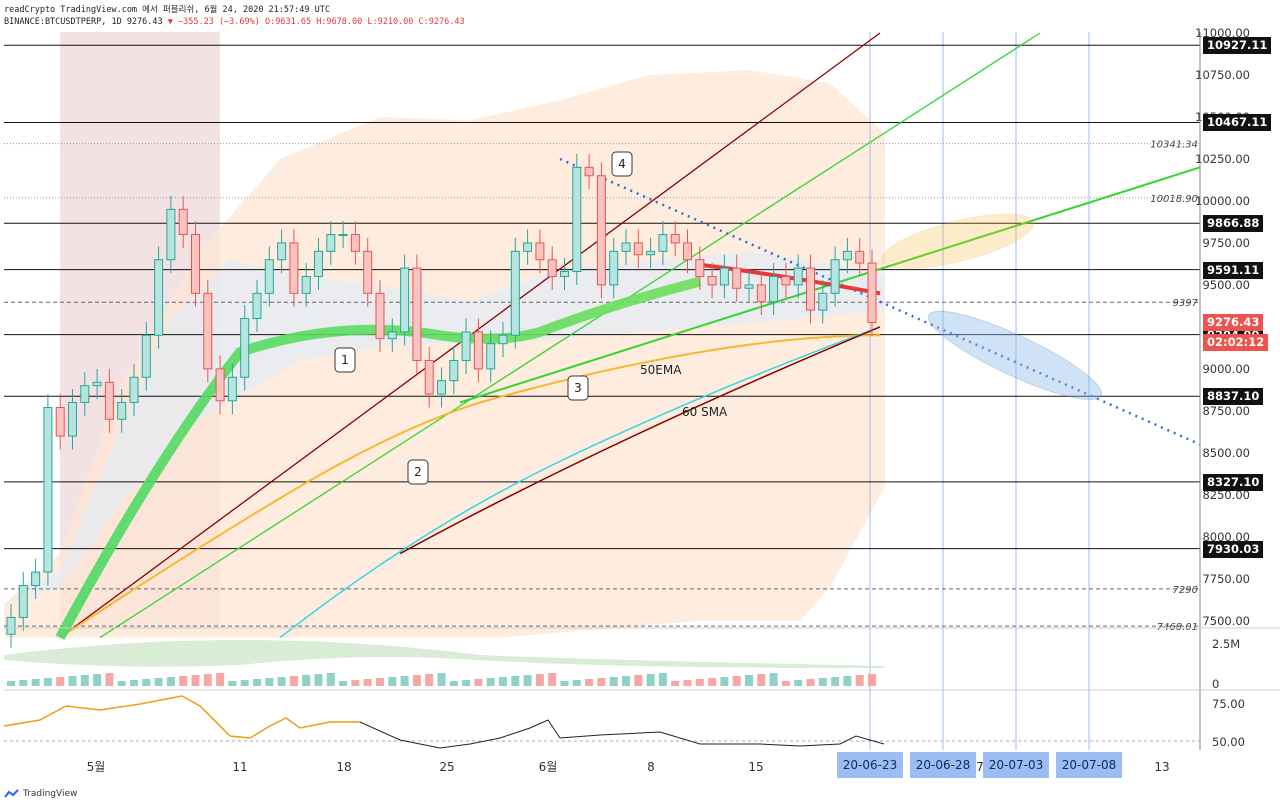 Image resolution: width=1280 pixels, height=807 pixels. Describe the element at coordinates (1233, 323) in the screenshot. I see `current-price-badge: 9276.43` at that location.